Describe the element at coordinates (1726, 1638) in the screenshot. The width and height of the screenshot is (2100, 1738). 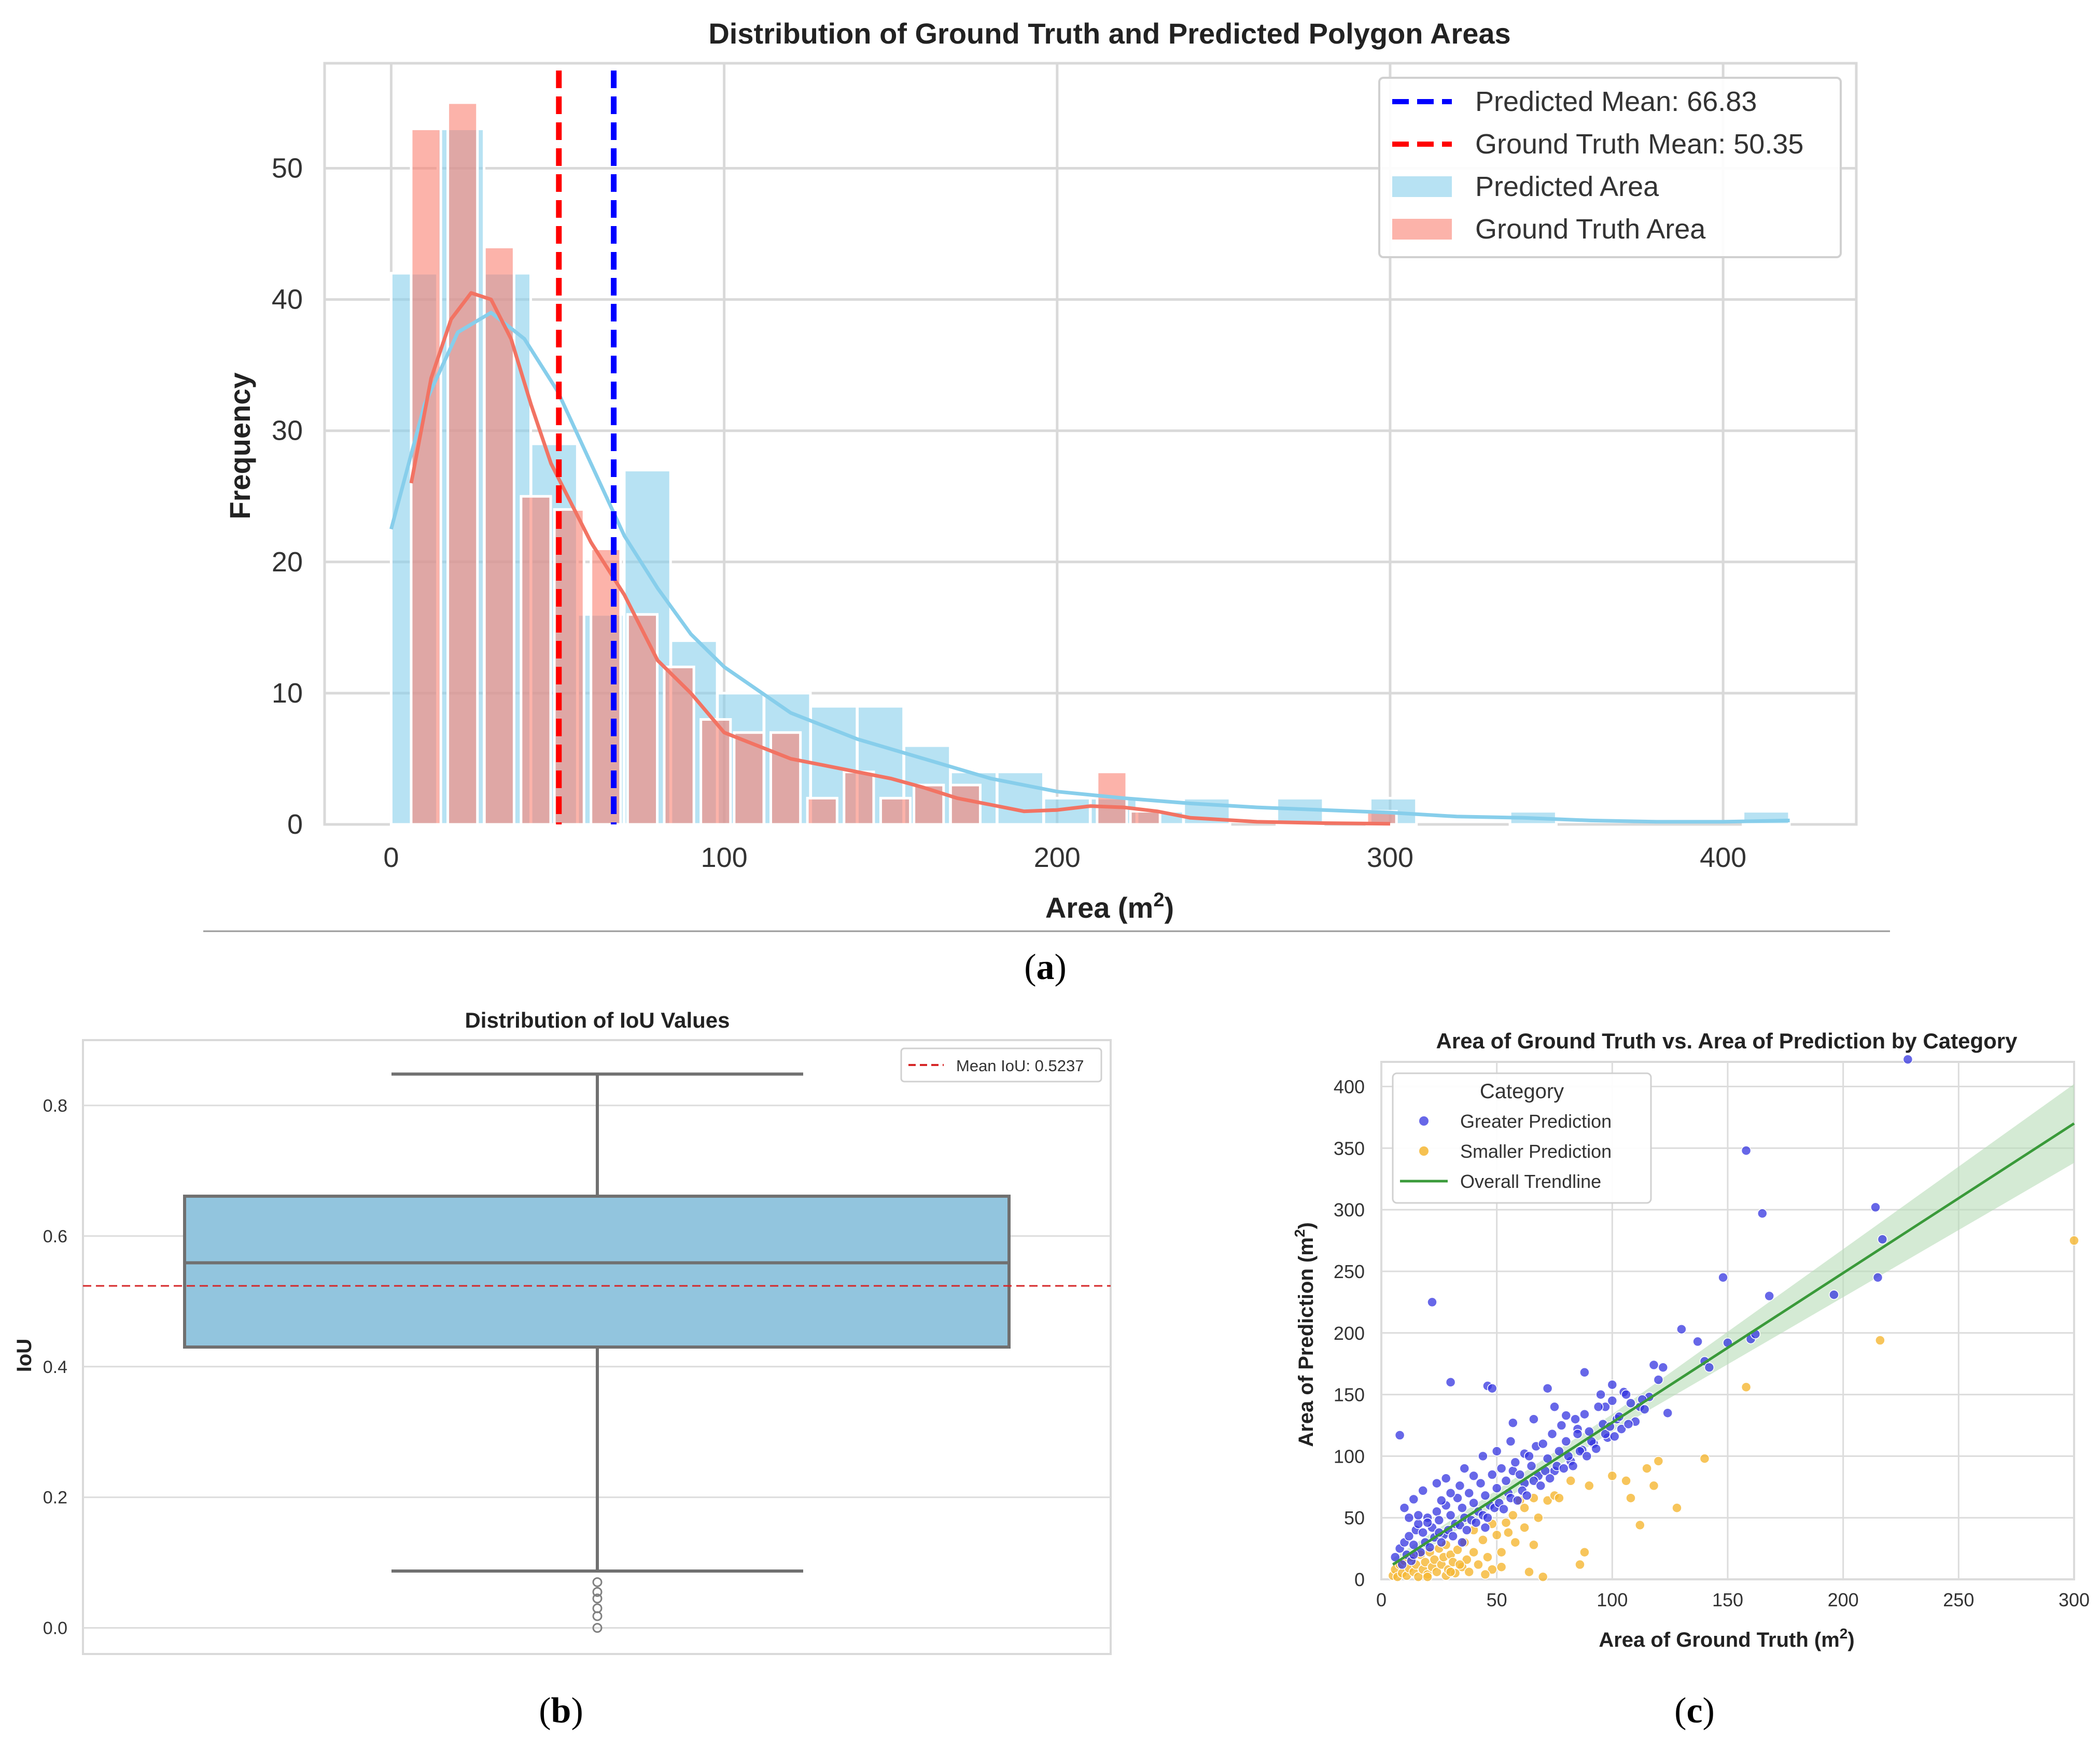
I see `panel-c-x-axis-label: Area of Ground Truth (m2)` at that location.